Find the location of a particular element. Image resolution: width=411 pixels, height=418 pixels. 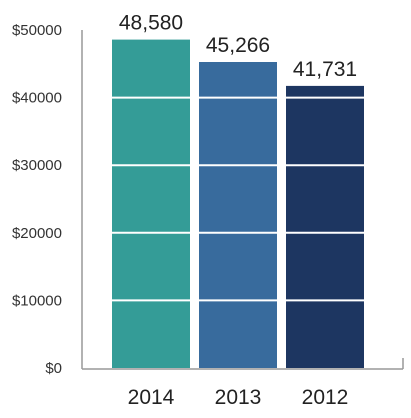

x-tick-label-2012: 2012 is located at coordinates (325, 397).